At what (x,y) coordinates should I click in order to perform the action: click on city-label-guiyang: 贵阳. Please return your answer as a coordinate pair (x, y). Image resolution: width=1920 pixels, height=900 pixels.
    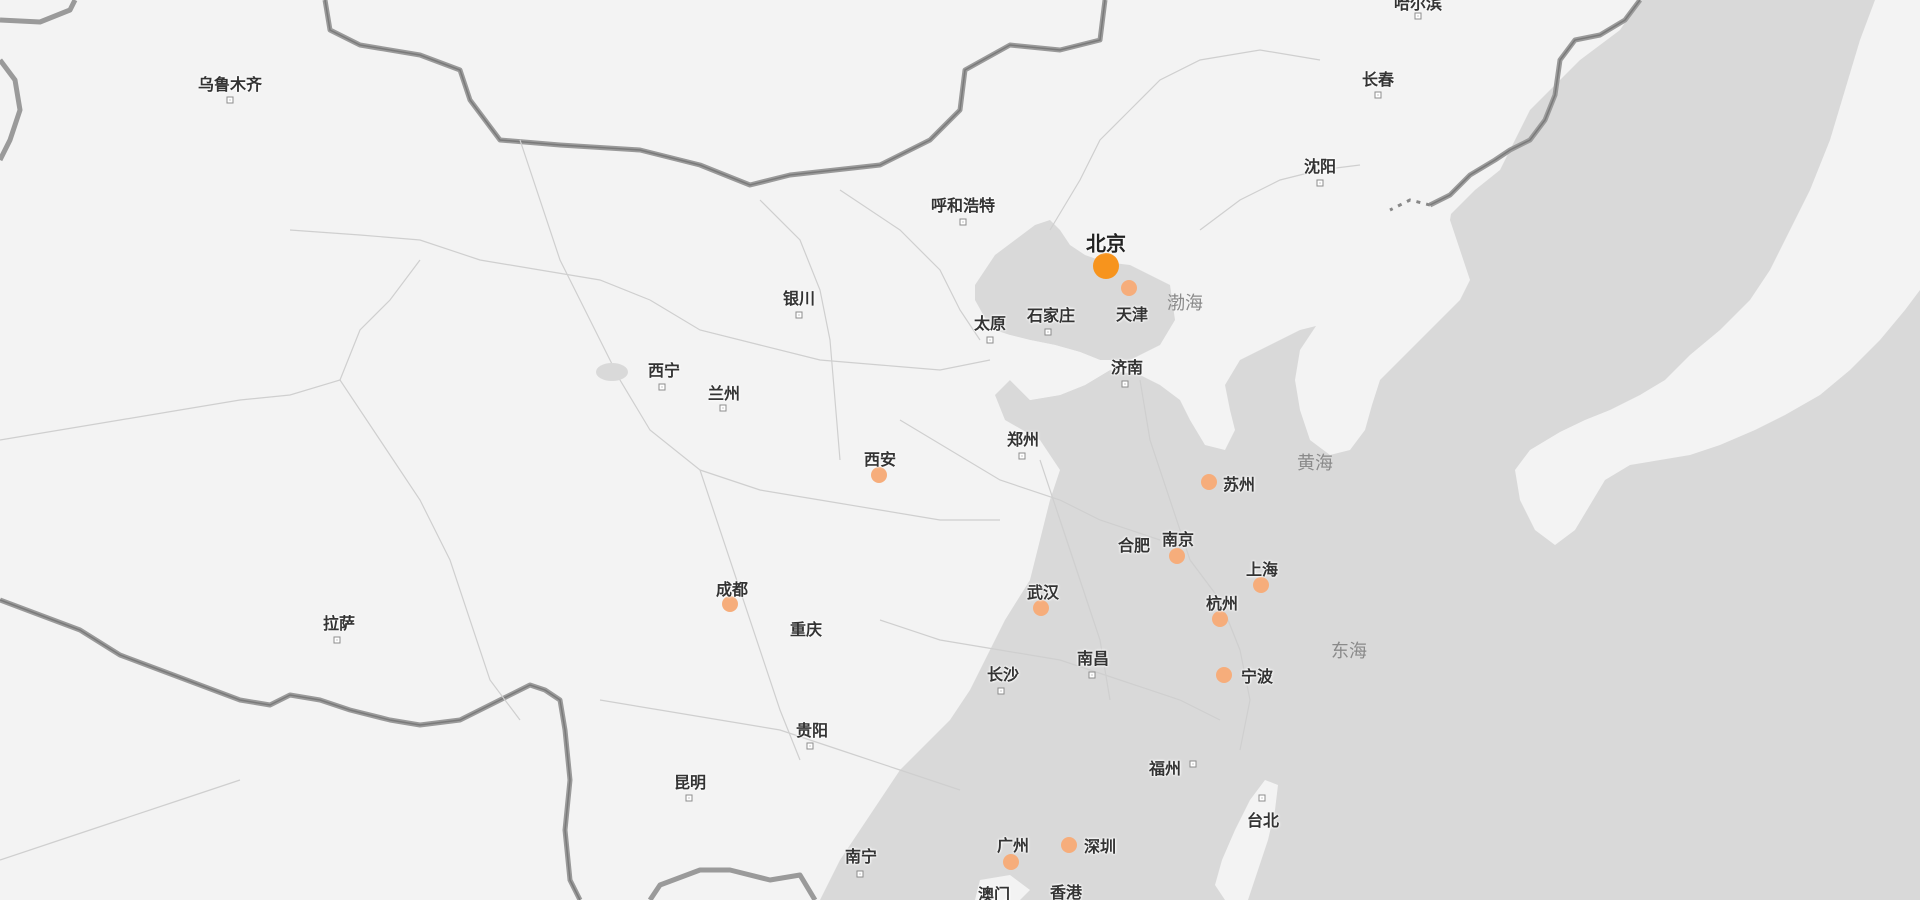
    Looking at the image, I should click on (812, 730).